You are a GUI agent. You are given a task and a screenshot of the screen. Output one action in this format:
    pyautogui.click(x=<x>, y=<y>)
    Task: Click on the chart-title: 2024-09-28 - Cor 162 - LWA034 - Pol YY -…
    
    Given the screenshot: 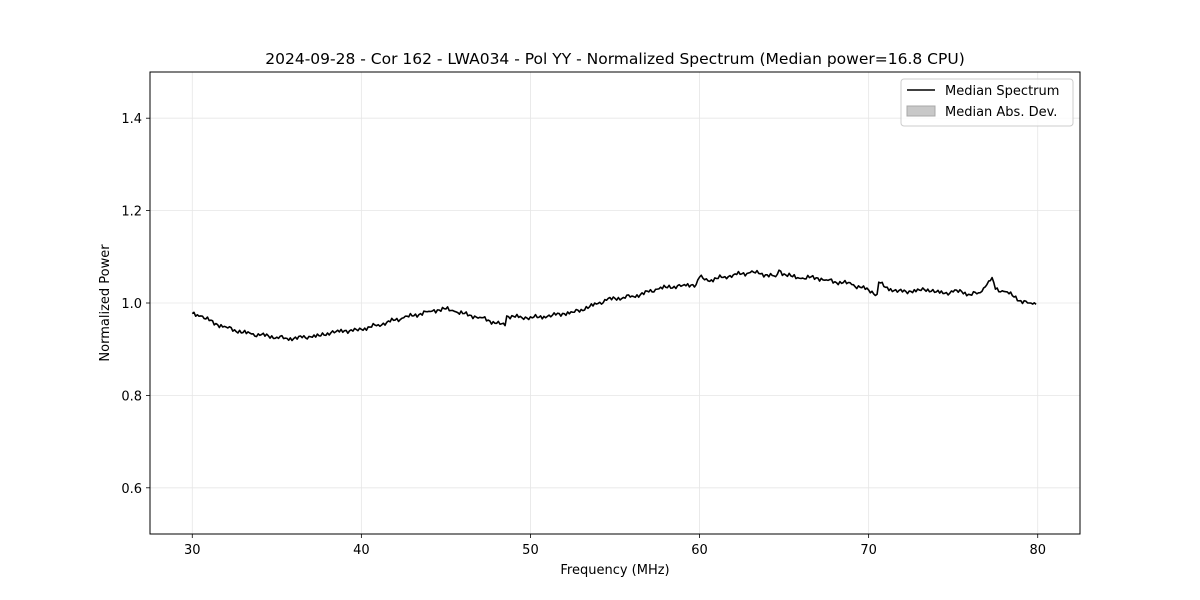 What is the action you would take?
    pyautogui.click(x=615, y=59)
    